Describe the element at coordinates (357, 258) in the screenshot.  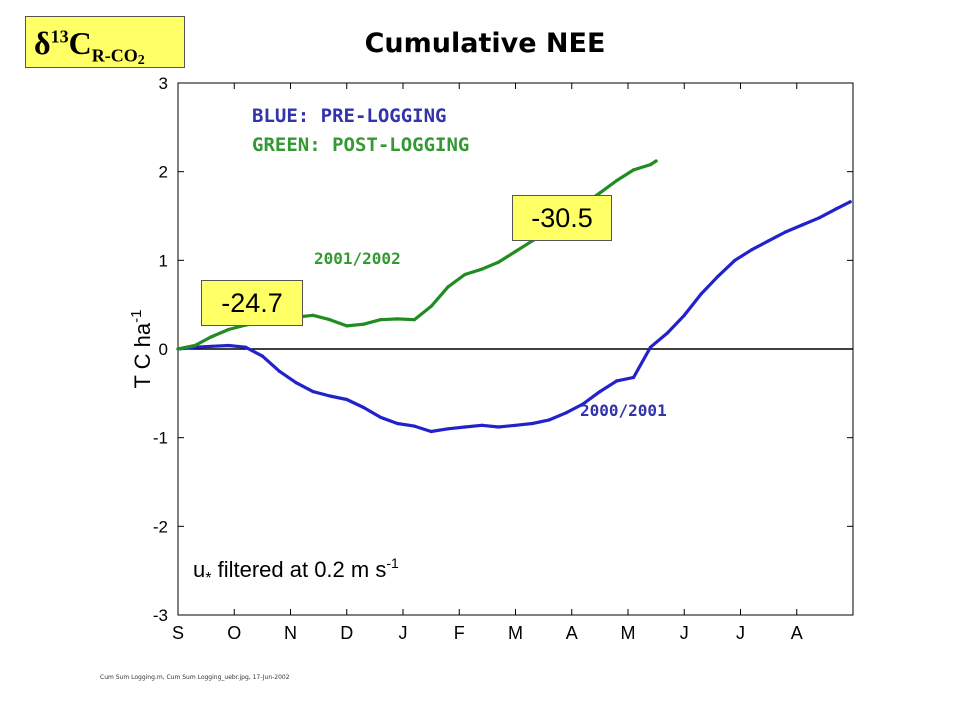
I see `series-label-2001-2002: 2001/2002` at that location.